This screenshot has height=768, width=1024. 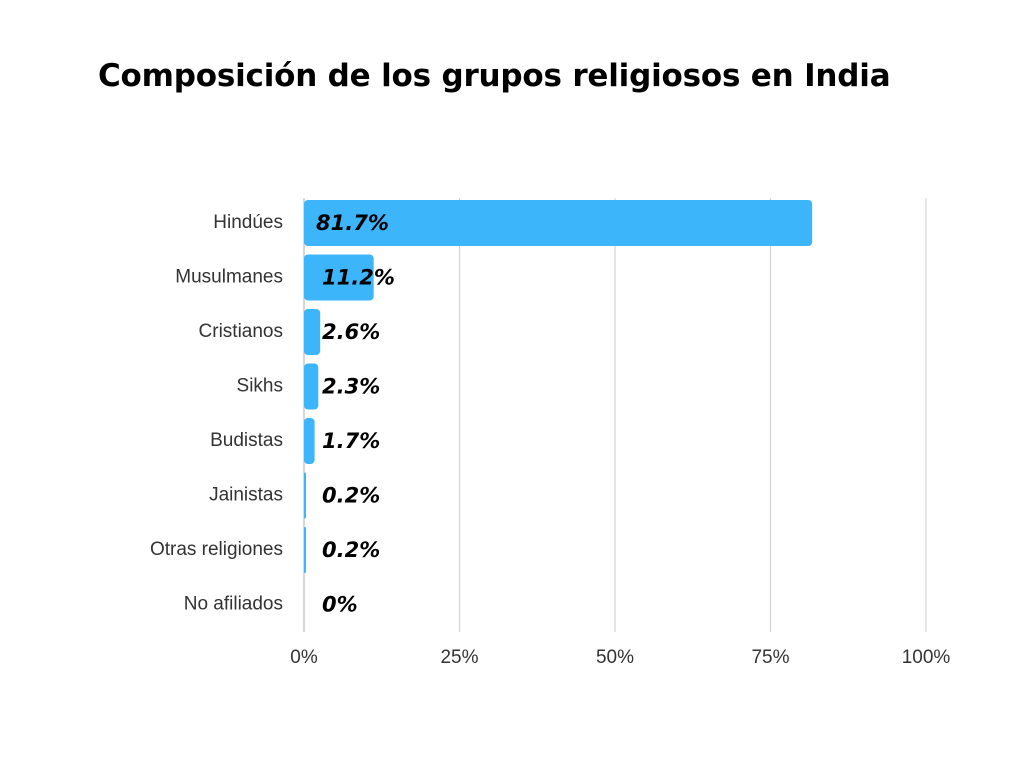 What do you see at coordinates (558, 223) in the screenshot?
I see `bar-hindúes` at bounding box center [558, 223].